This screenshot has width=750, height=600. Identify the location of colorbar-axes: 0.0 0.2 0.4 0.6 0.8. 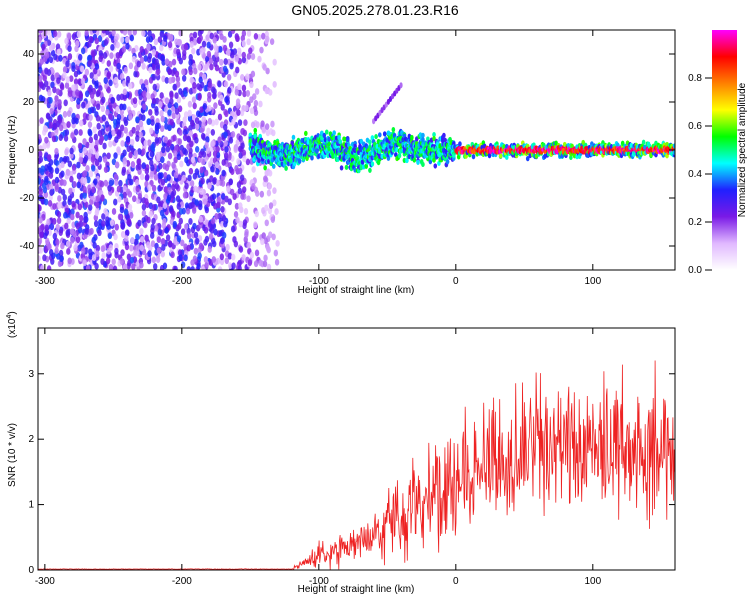
(700, 174).